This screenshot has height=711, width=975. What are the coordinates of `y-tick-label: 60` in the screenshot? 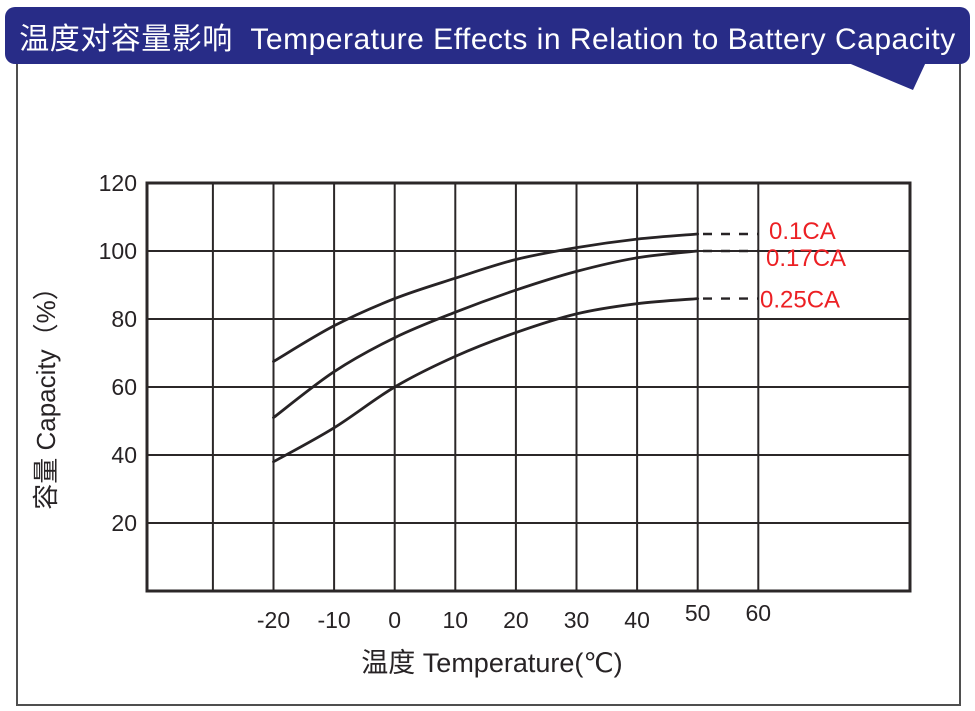 It's located at (124, 387).